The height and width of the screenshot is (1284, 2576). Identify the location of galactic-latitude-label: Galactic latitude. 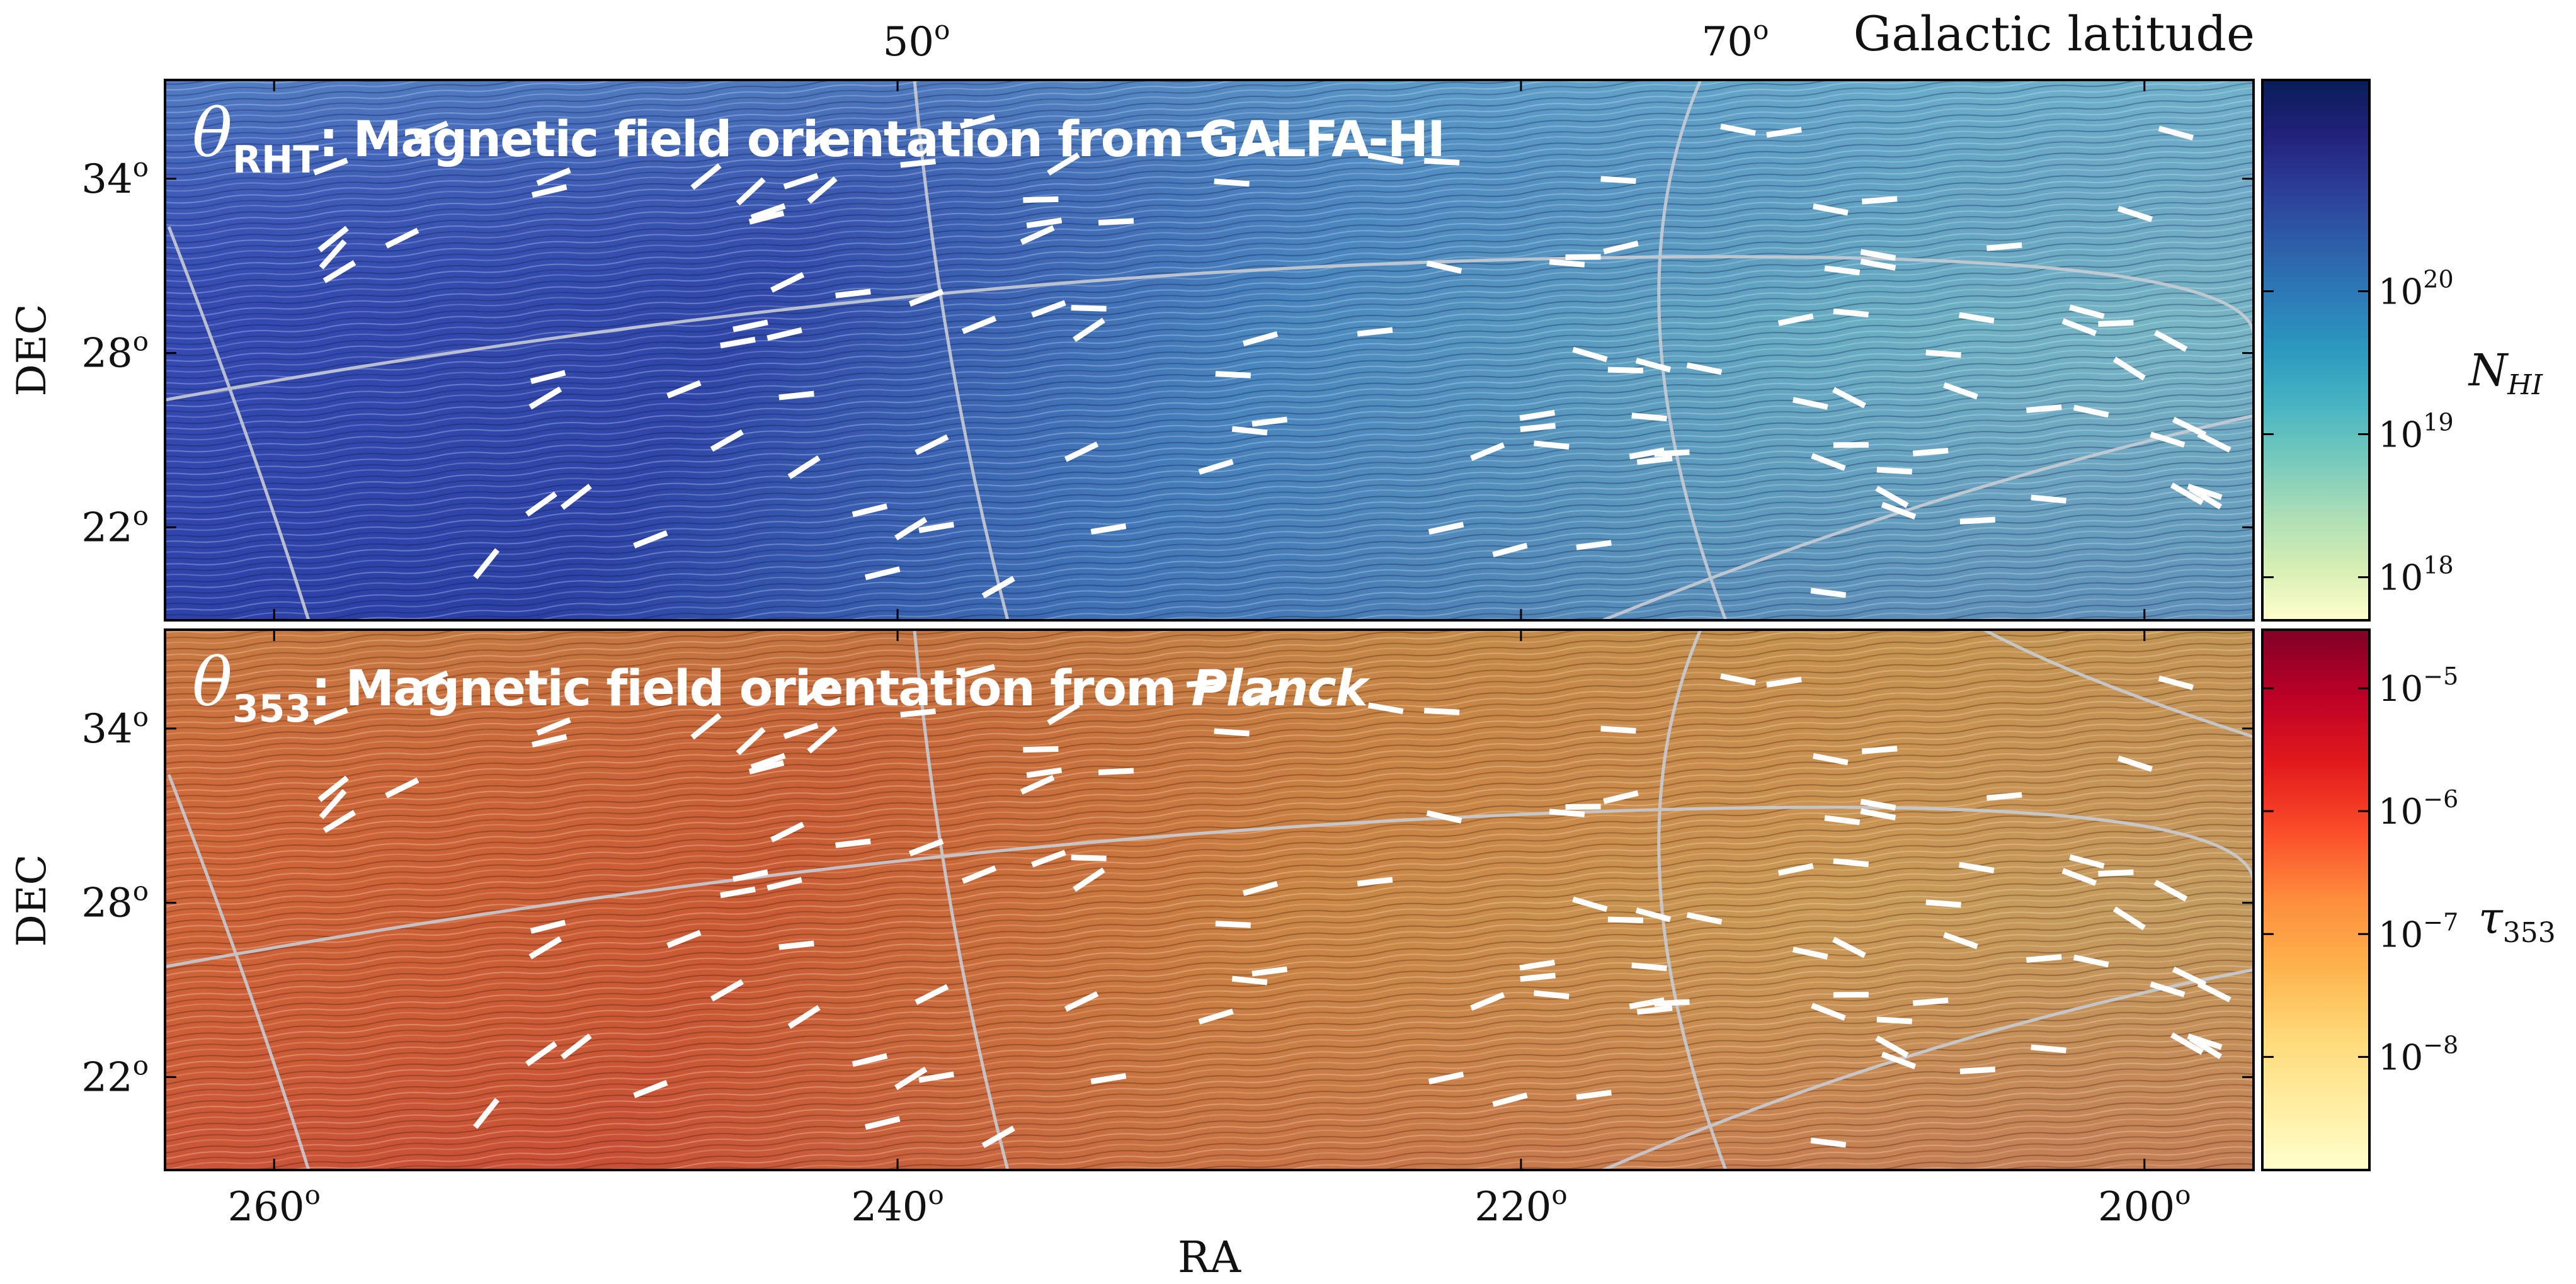
(2054, 34).